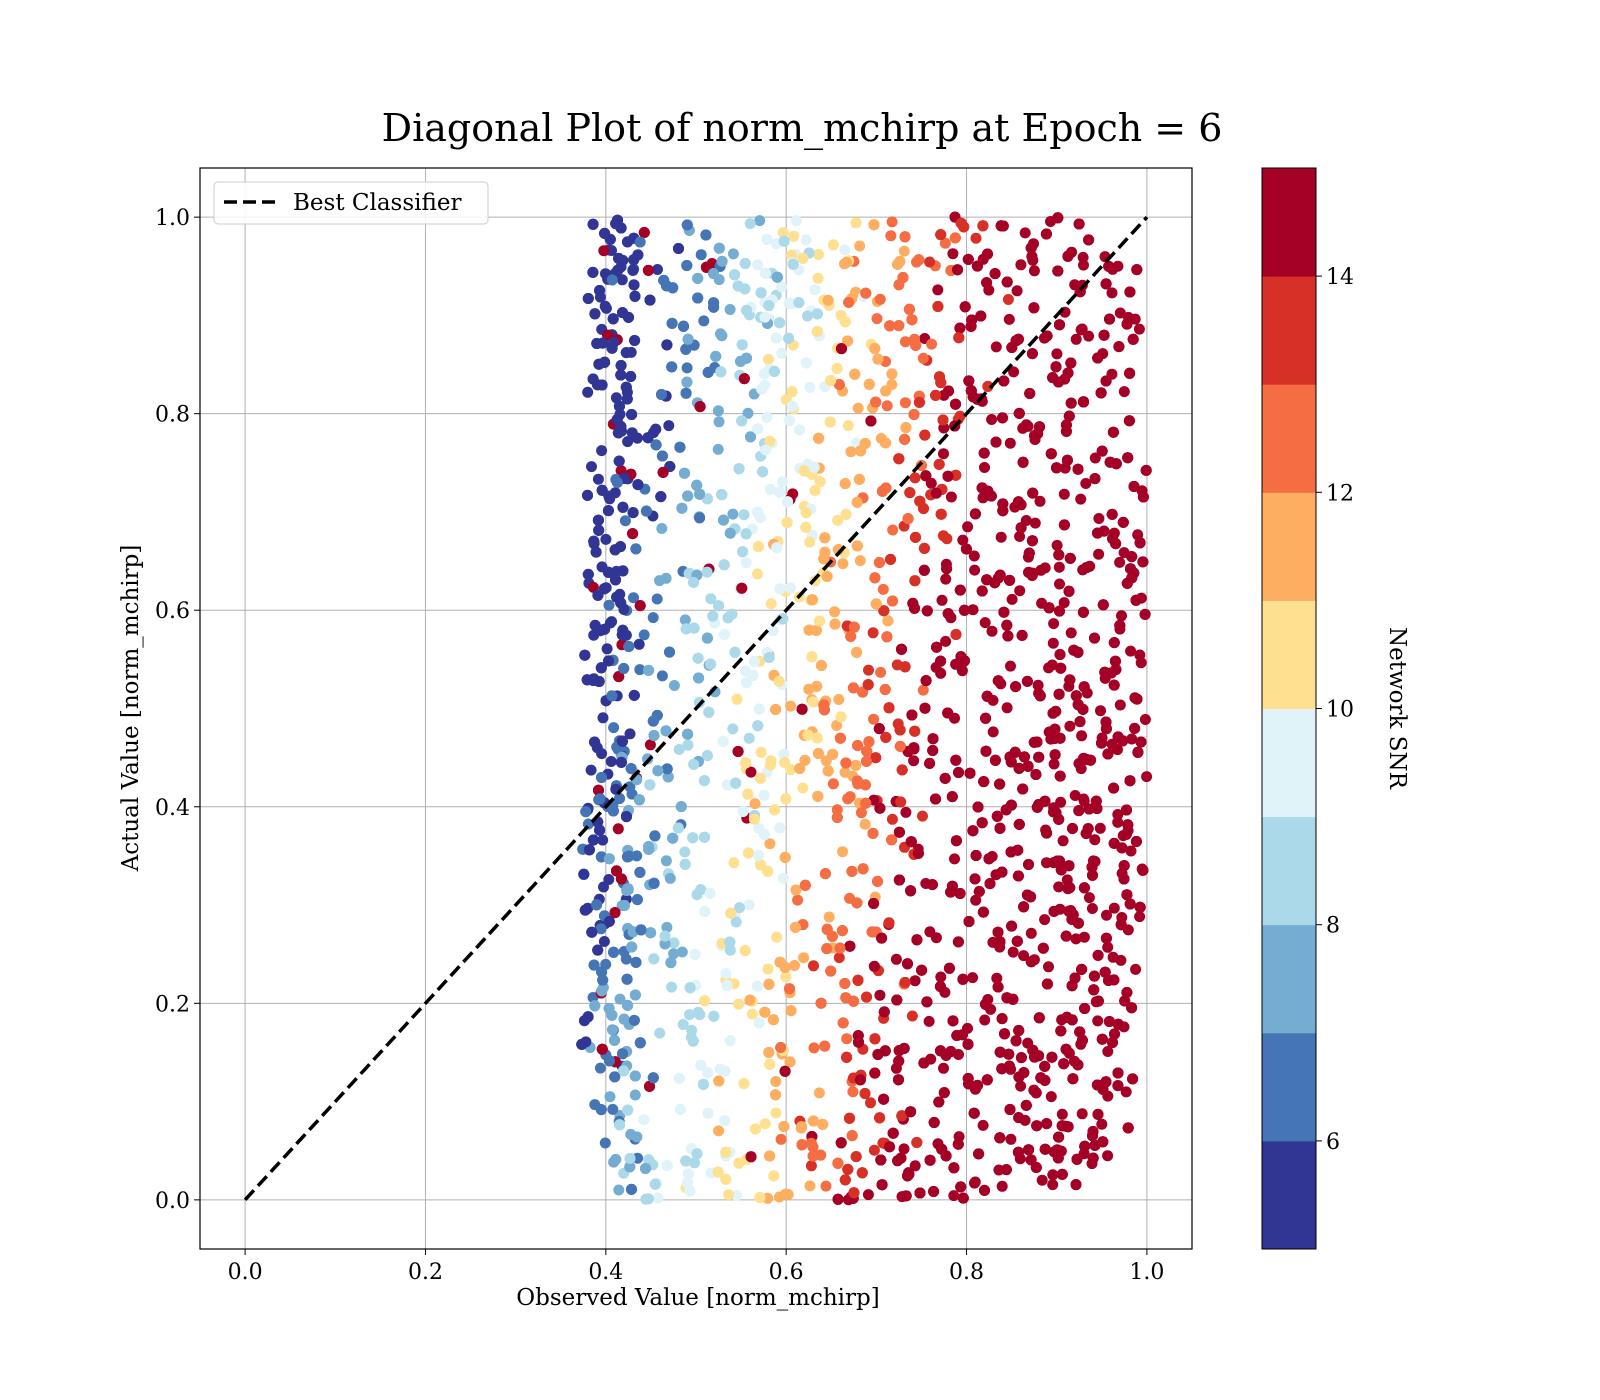 The image size is (1600, 1400). Describe the element at coordinates (172, 1004) in the screenshot. I see `y-tick-label-1: 0.2` at that location.